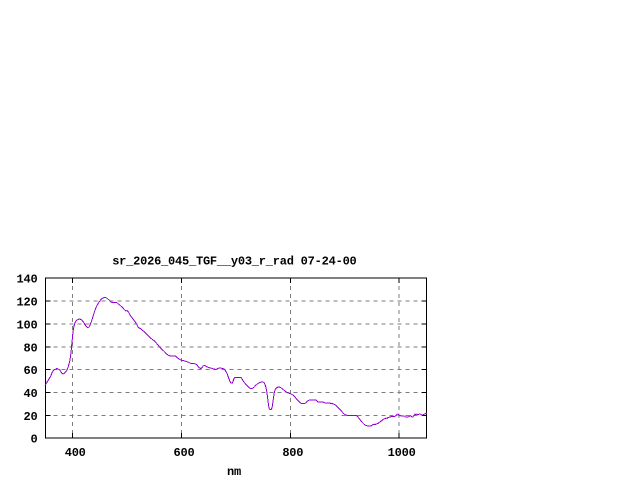  Describe the element at coordinates (34, 440) in the screenshot. I see `svg-text: 0` at that location.